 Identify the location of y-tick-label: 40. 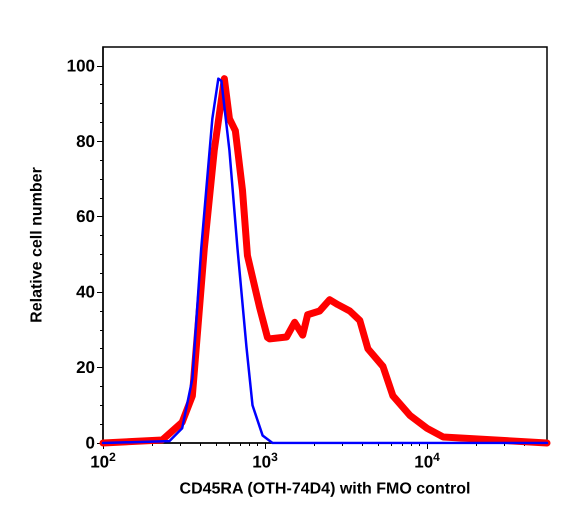
(85, 292).